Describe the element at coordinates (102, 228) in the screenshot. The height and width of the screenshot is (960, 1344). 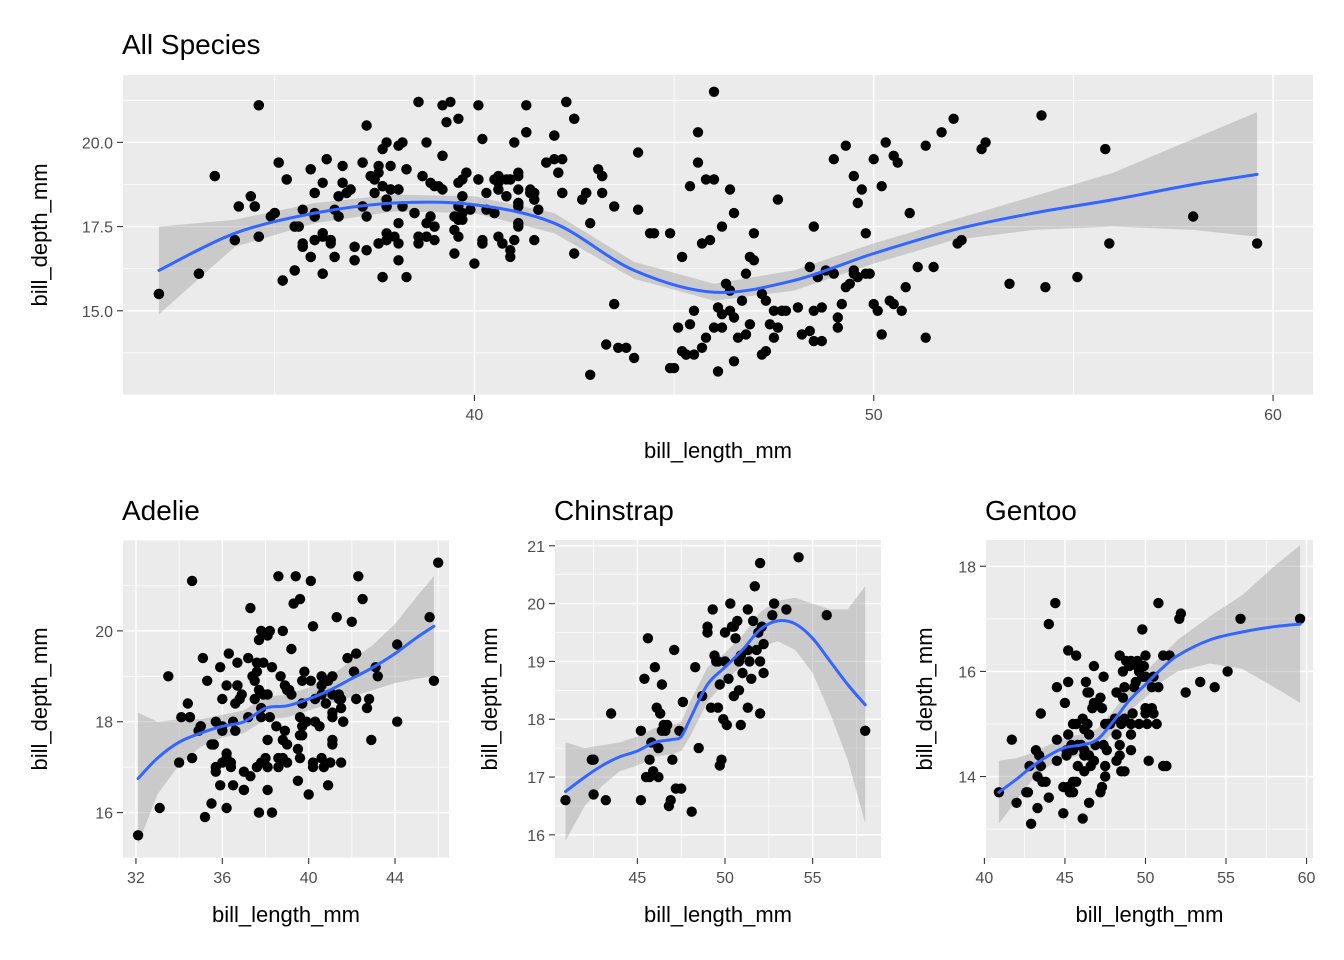
I see `y-axis: 15.0 17.5 20.0` at that location.